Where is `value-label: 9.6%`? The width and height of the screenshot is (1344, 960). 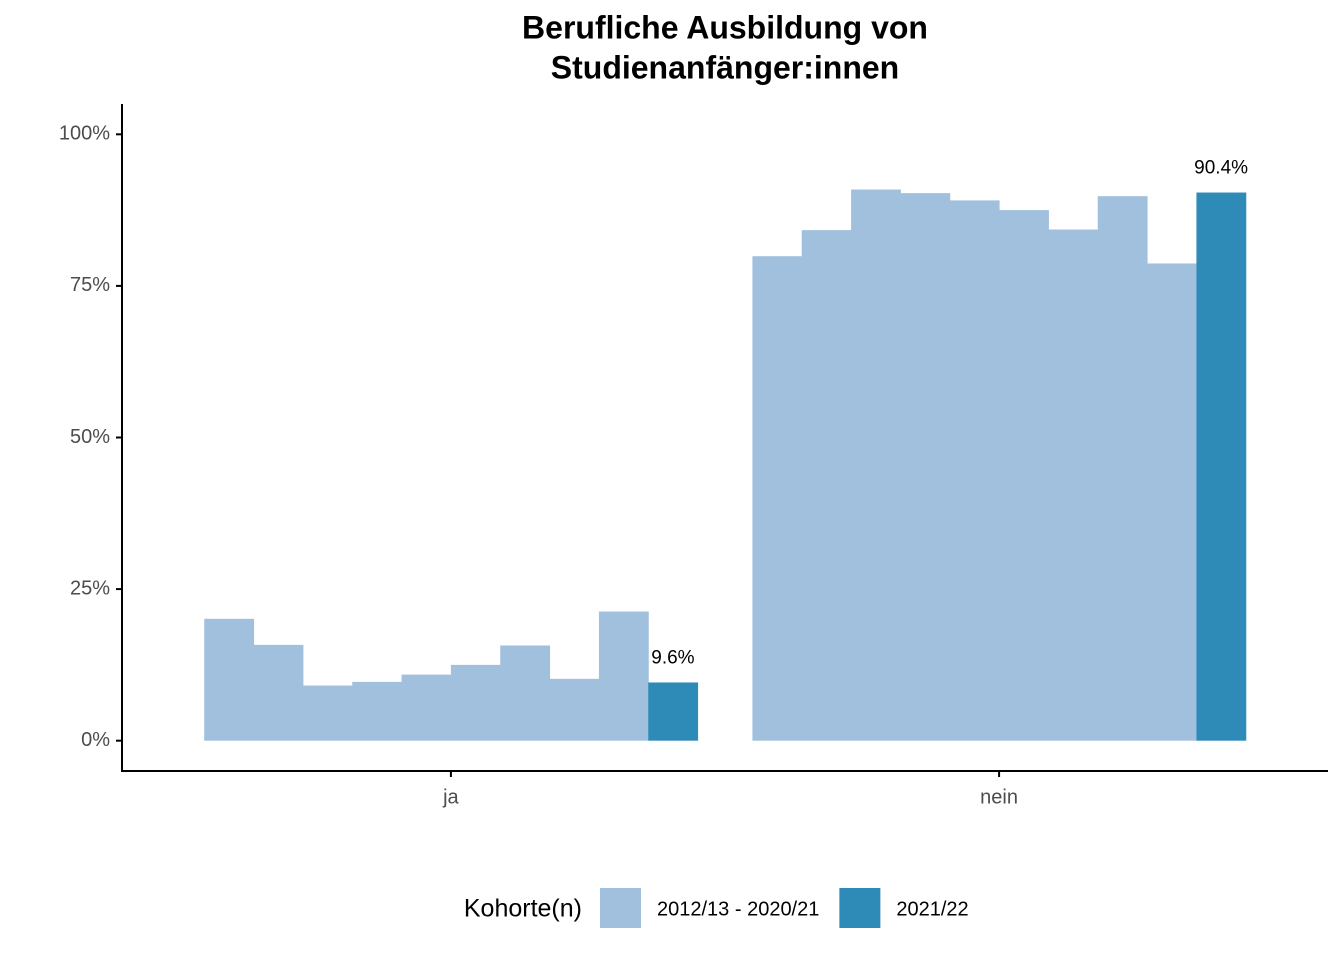 value-label: 9.6% is located at coordinates (672, 657).